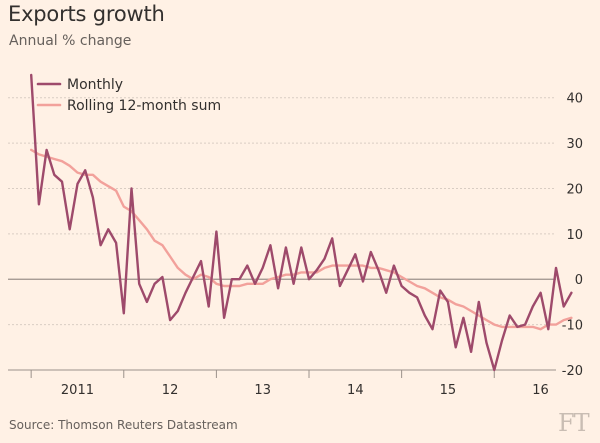 This screenshot has height=443, width=600. Describe the element at coordinates (572, 371) in the screenshot. I see `y-tick-label: -20` at that location.